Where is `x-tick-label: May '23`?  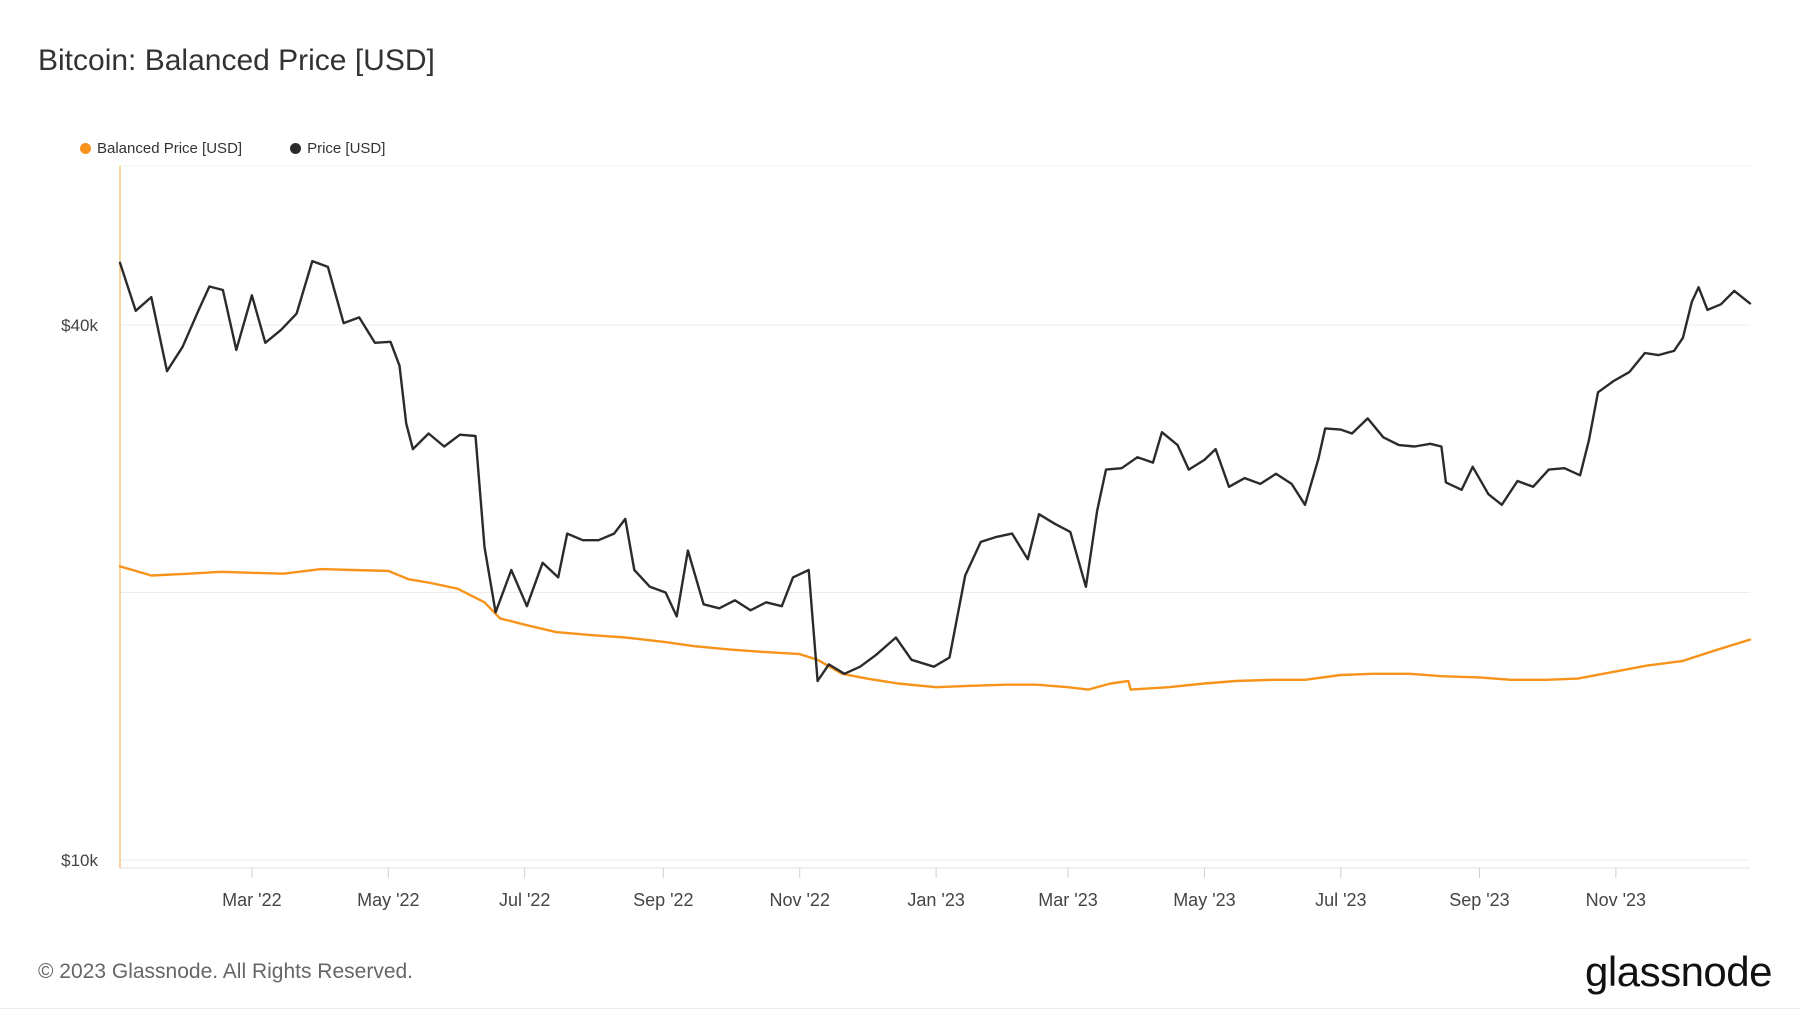 x-tick-label: May '23 is located at coordinates (1204, 900).